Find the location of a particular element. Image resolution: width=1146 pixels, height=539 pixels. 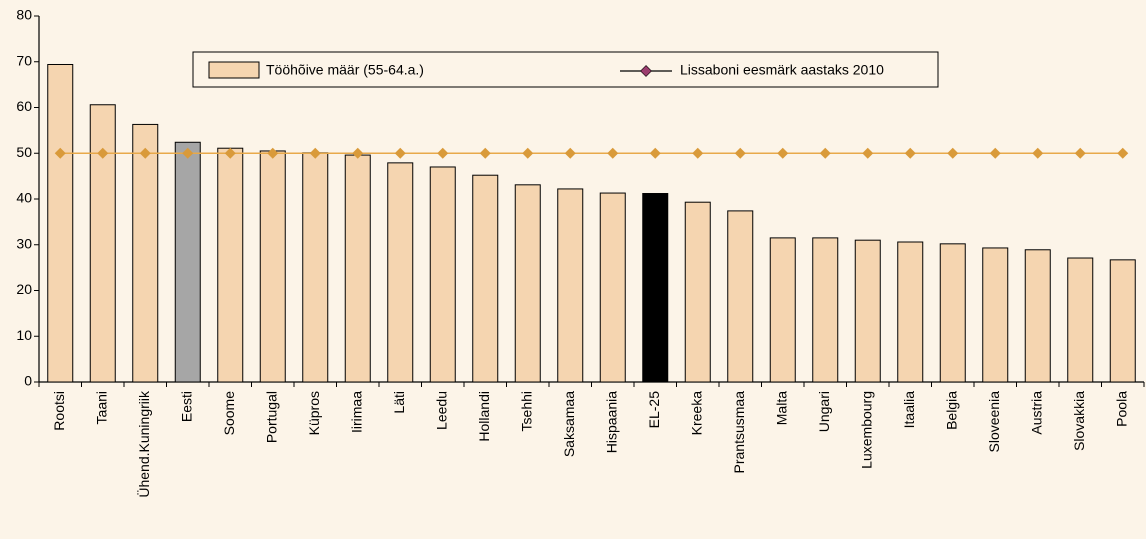

x-tick-label: Malta is located at coordinates (781, 408).